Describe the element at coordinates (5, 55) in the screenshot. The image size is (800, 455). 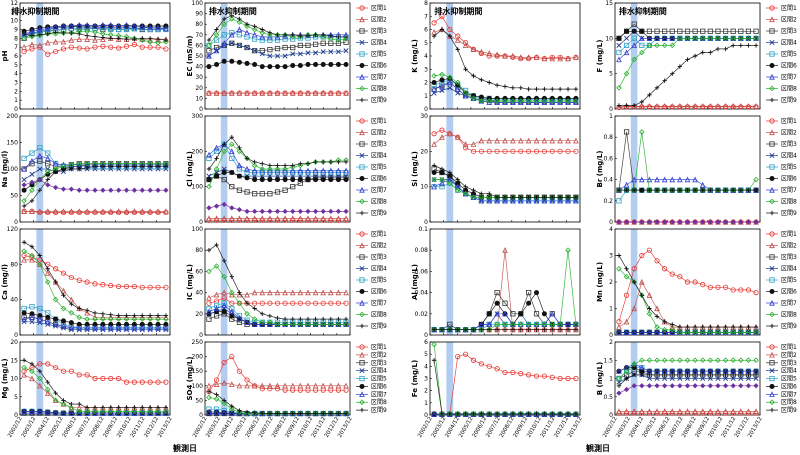
I see `y-axis-label: pH` at that location.